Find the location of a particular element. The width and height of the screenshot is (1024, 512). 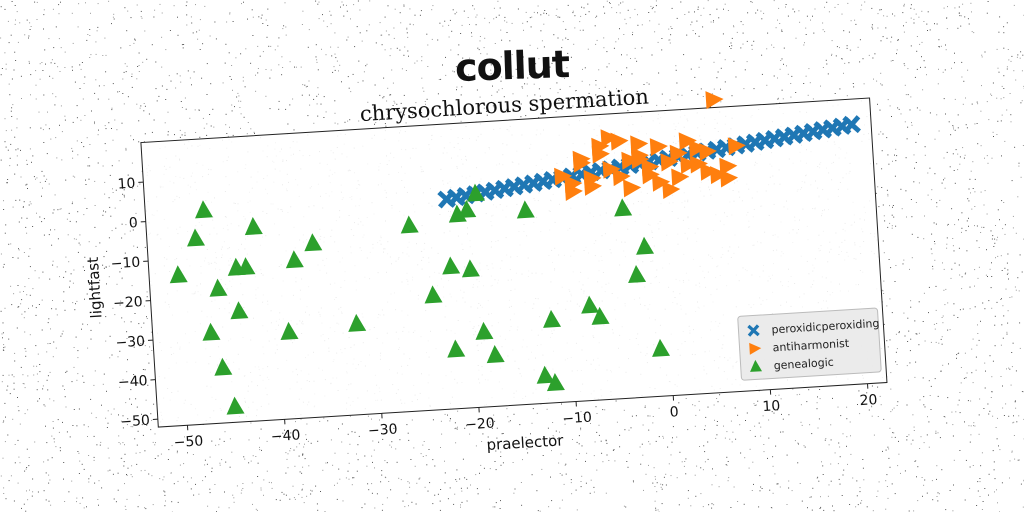

y-tick-label: −20 is located at coordinates (128, 303).